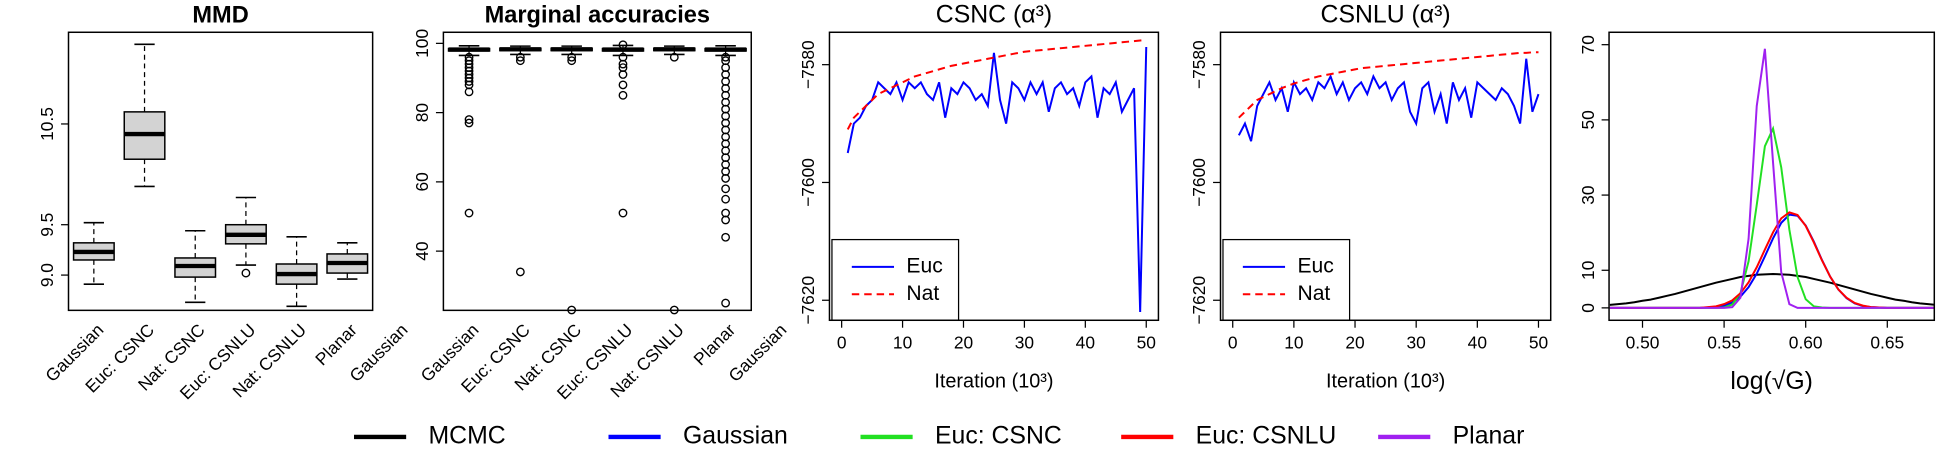  What do you see at coordinates (1489, 436) in the screenshot?
I see `legend-label: Planar` at bounding box center [1489, 436].